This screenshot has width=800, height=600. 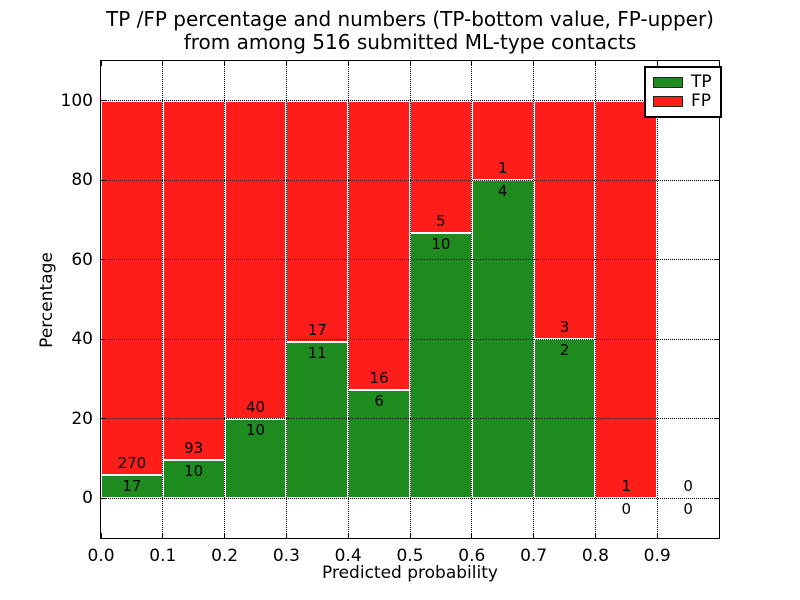 I want to click on x-tick-label: 0.5, so click(x=410, y=556).